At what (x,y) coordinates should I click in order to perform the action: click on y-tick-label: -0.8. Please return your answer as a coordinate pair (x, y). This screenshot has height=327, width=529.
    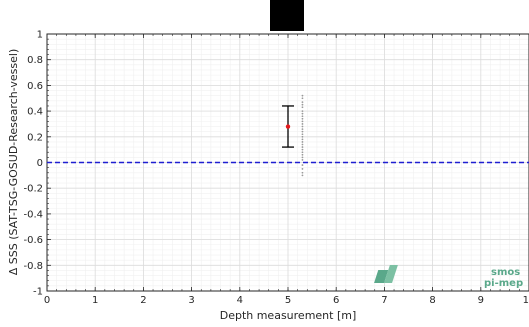
    Looking at the image, I should click on (33, 266).